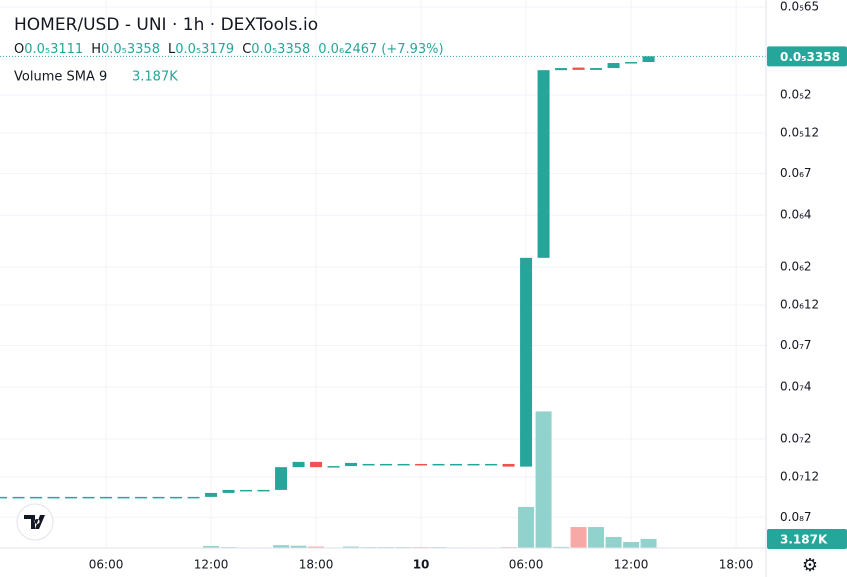  I want to click on volume-legend-value: 3.187K, so click(155, 77).